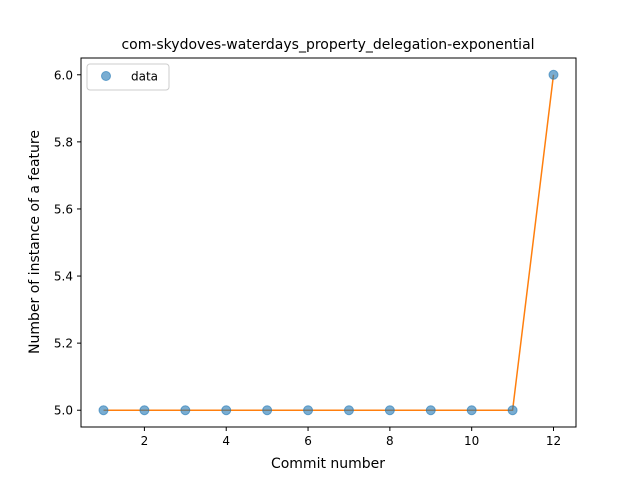 Image resolution: width=640 pixels, height=485 pixels. What do you see at coordinates (63, 142) in the screenshot?
I see `y-tick-label: 5.8` at bounding box center [63, 142].